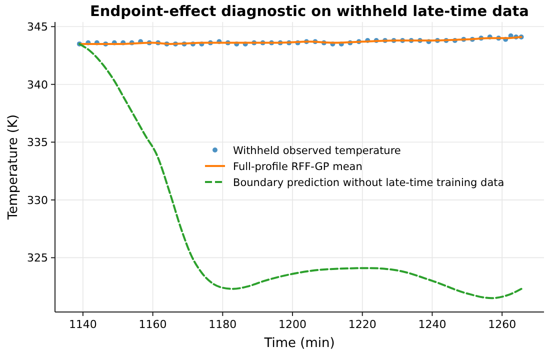  Describe the element at coordinates (37, 143) in the screenshot. I see `y-tick-label: 335` at that location.